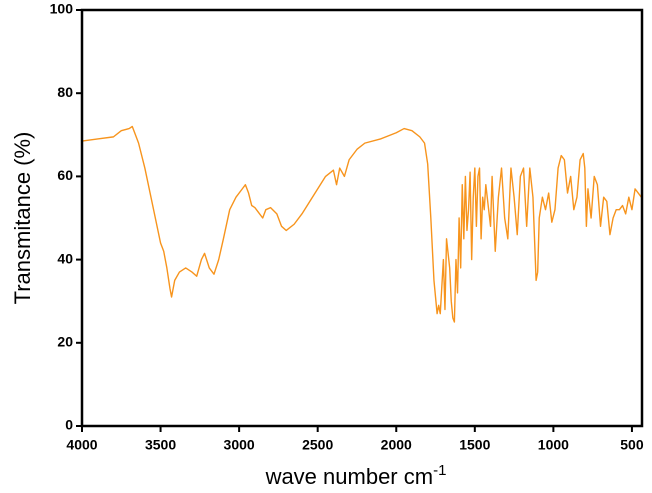  I want to click on y-axis-label: Transmitance (%), so click(22, 218).